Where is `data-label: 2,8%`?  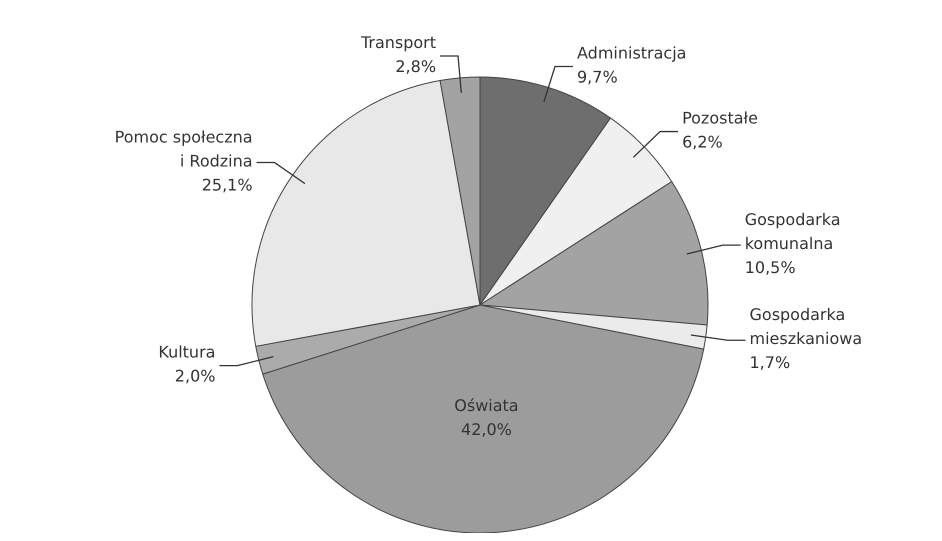
data-label: 2,8% is located at coordinates (415, 66).